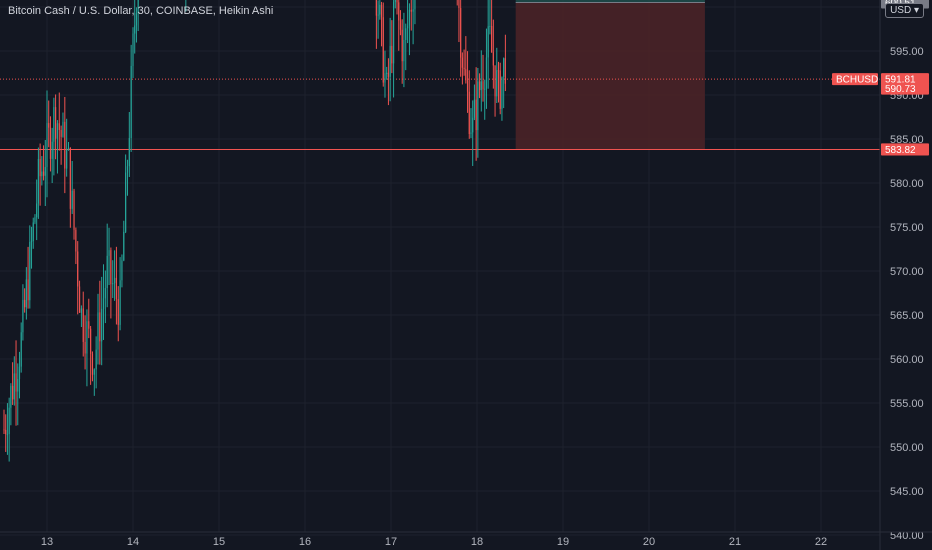 This screenshot has height=550, width=932. I want to click on symbol-tag: BCHUSD, so click(857, 80).